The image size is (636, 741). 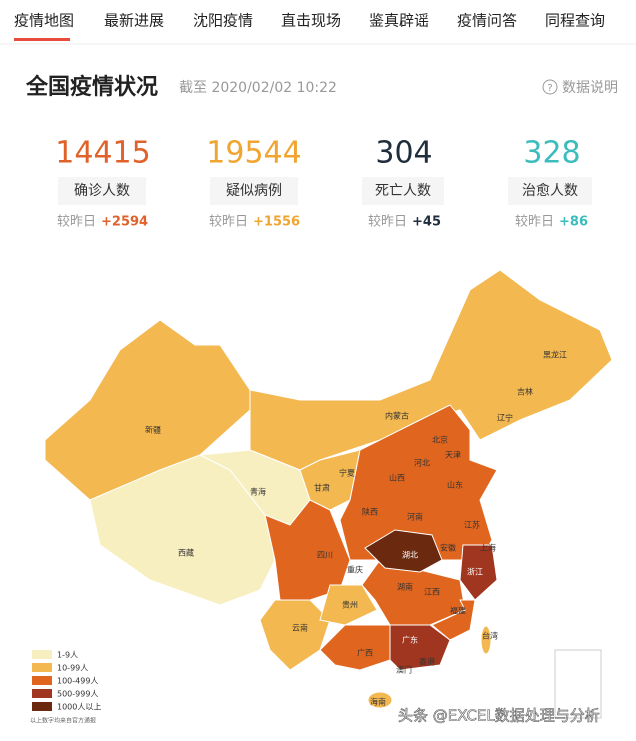 What do you see at coordinates (79, 707) in the screenshot?
I see `legend-label: 1000人以上` at bounding box center [79, 707].